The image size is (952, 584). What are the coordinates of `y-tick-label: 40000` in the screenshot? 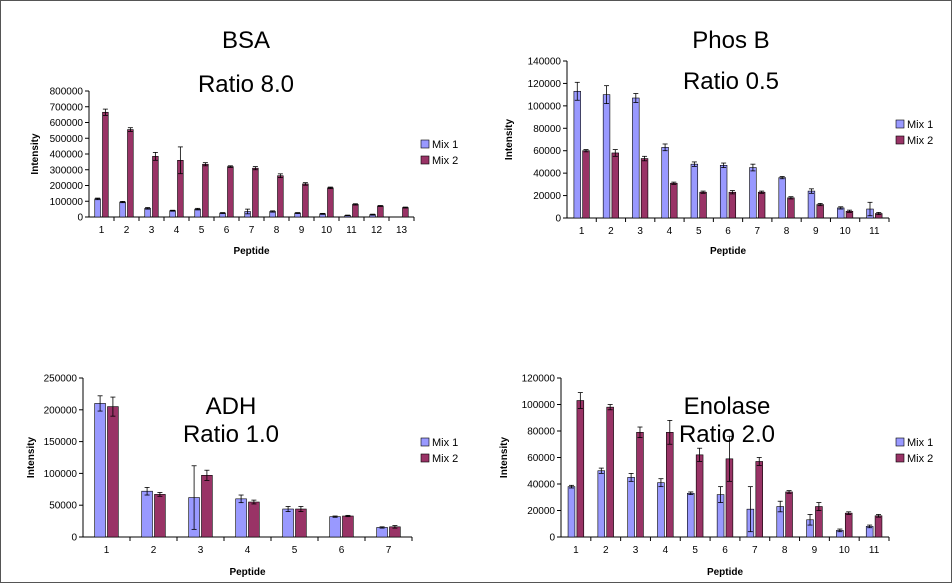 It's located at (541, 485).